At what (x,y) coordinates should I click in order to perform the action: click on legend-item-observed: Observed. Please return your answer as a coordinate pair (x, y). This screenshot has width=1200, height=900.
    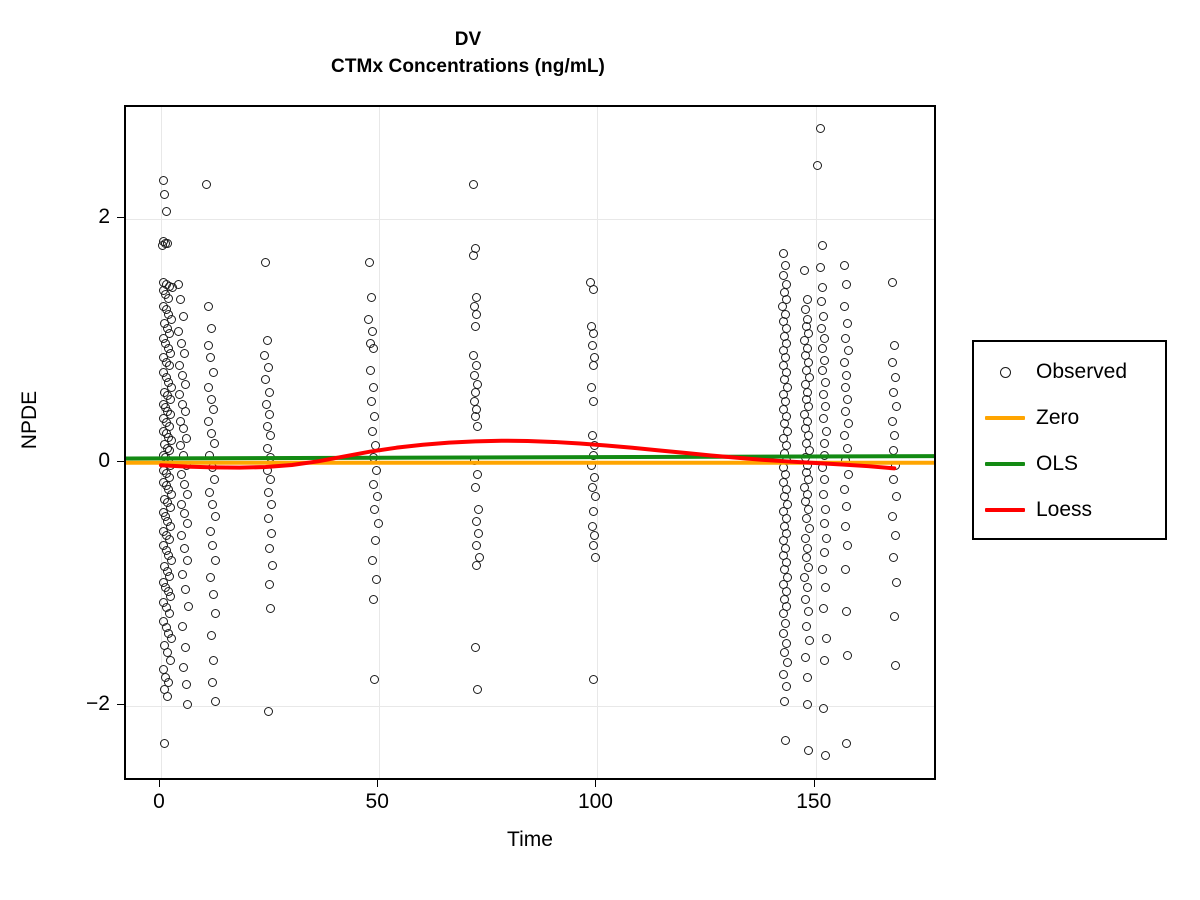
    Looking at the image, I should click on (1069, 372).